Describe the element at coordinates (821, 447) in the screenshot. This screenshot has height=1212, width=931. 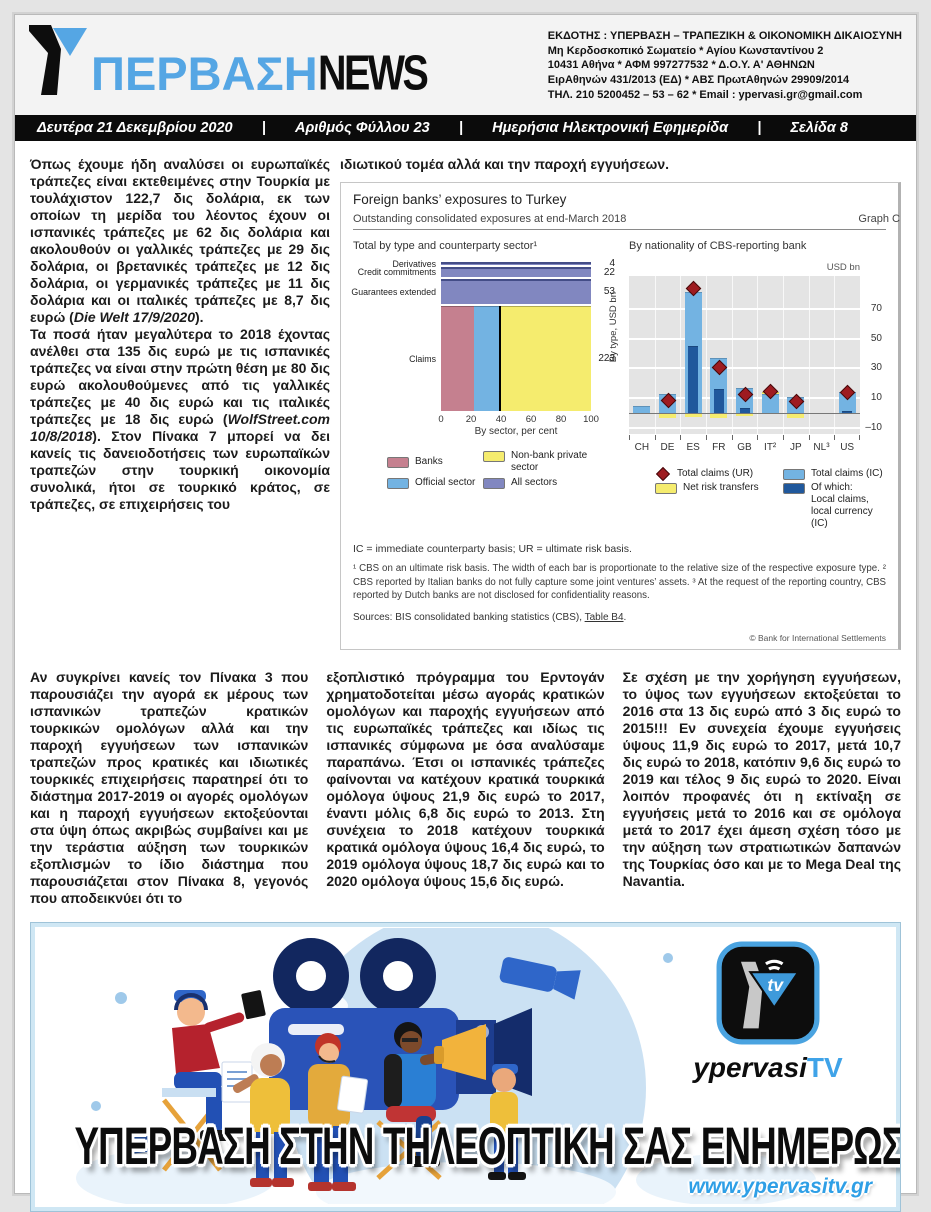
I see `x-category-label: NL³` at that location.